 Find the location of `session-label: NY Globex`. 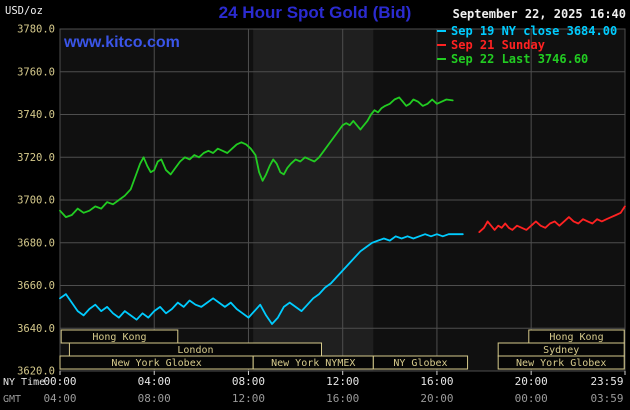

session-label: NY Globex is located at coordinates (420, 363).